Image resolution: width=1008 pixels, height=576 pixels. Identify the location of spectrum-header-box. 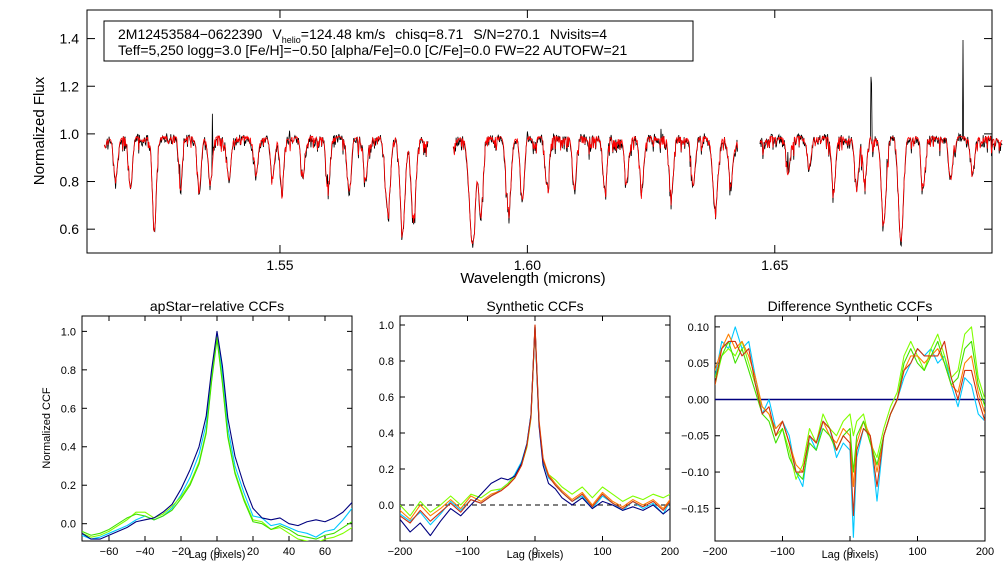
(398, 41).